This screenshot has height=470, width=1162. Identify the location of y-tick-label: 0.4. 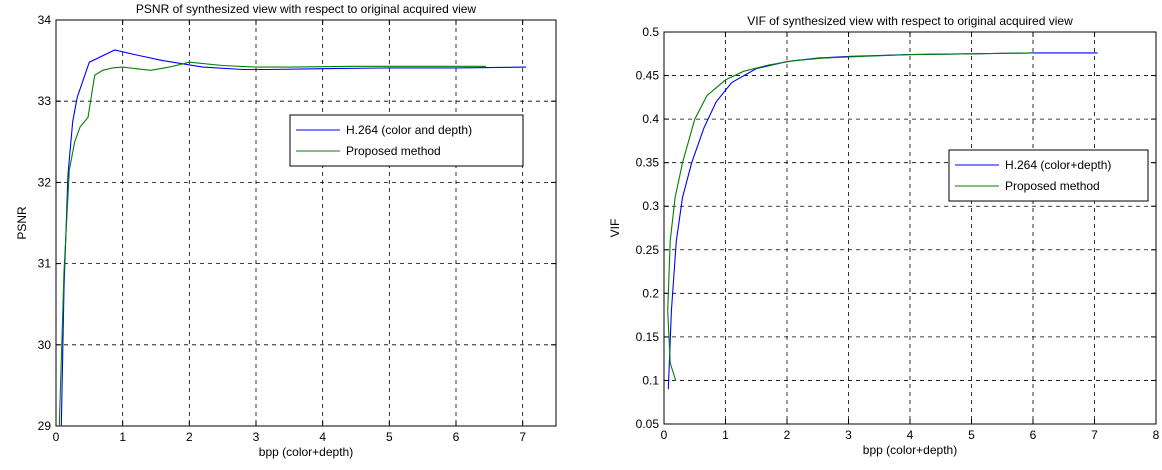
(650, 119).